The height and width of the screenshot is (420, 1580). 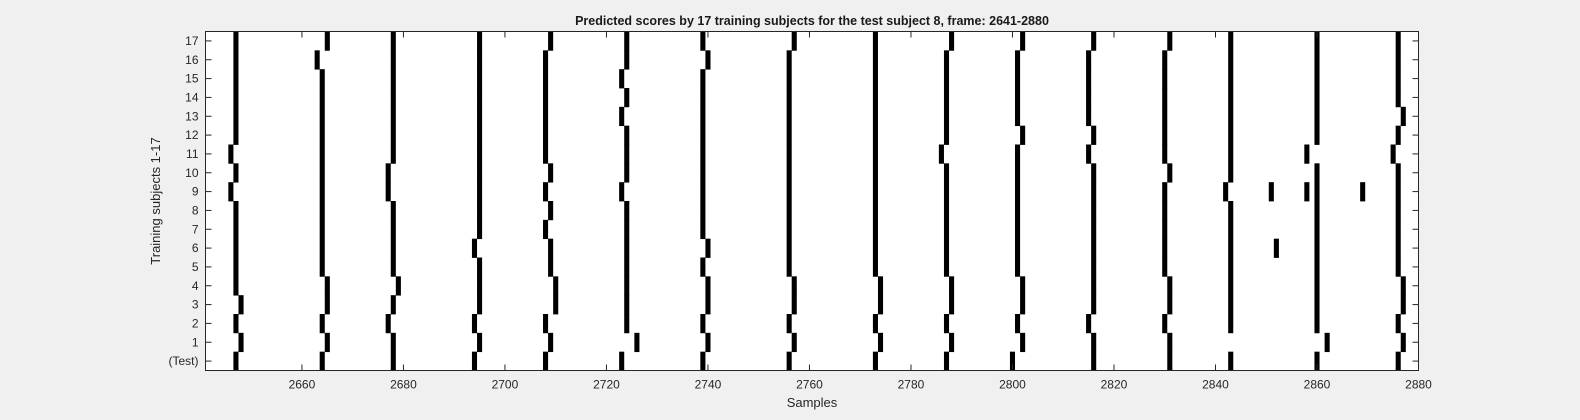 What do you see at coordinates (192, 116) in the screenshot?
I see `y-tick-label-13: 13` at bounding box center [192, 116].